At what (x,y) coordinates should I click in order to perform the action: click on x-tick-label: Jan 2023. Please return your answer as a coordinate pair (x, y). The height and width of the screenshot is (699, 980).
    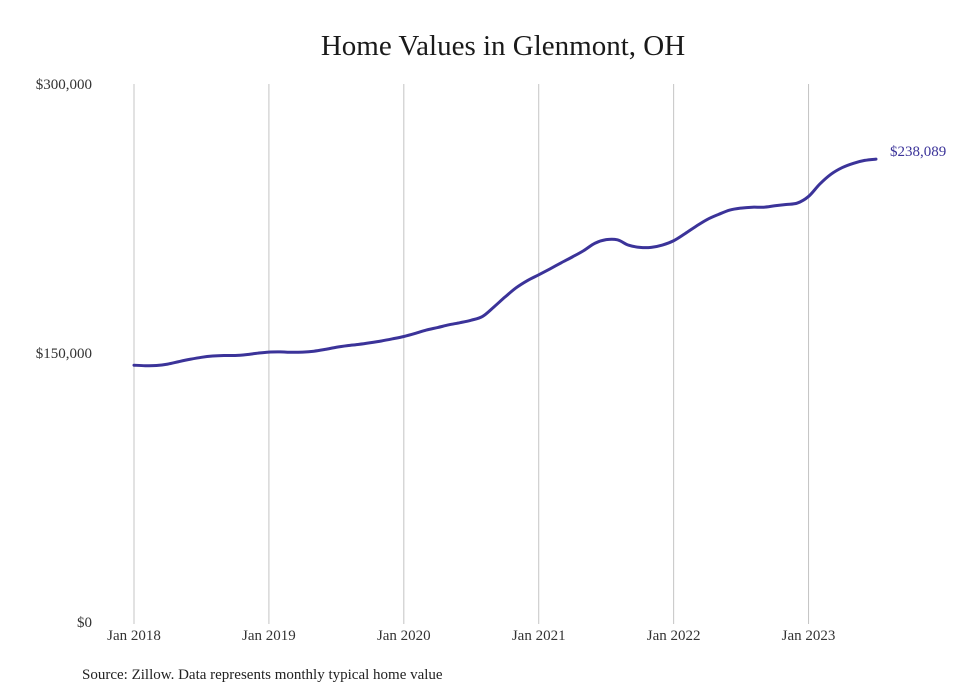
    Looking at the image, I should click on (809, 636).